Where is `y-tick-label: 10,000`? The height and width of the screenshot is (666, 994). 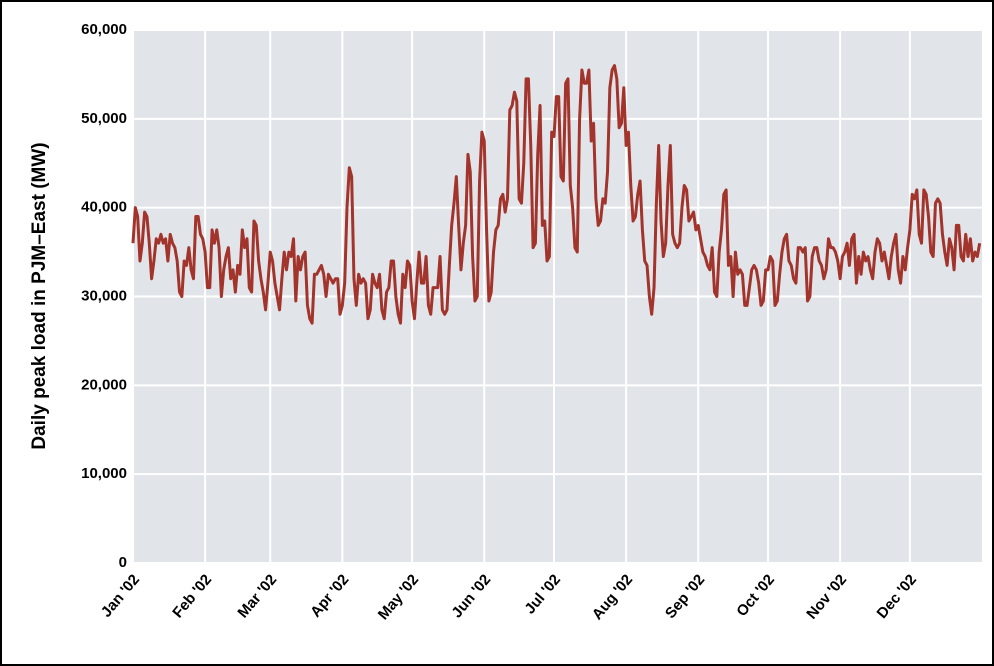 y-tick-label: 10,000 is located at coordinates (104, 473).